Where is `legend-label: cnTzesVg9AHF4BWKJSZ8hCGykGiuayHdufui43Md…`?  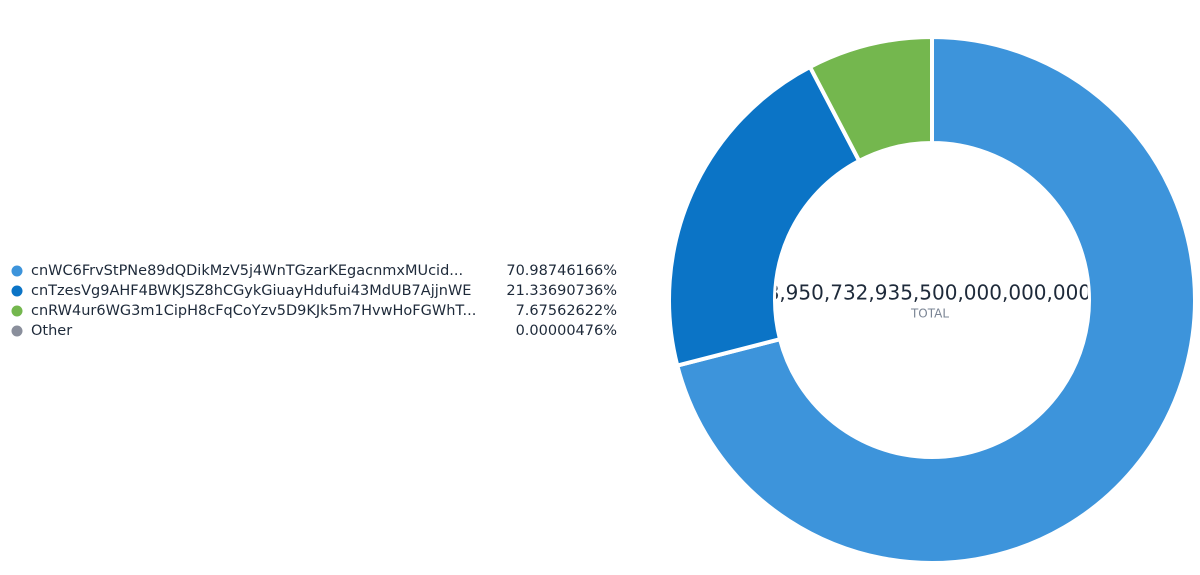 legend-label: cnTzesVg9AHF4BWKJSZ8hCGykGiuayHdufui43Md… is located at coordinates (251, 291).